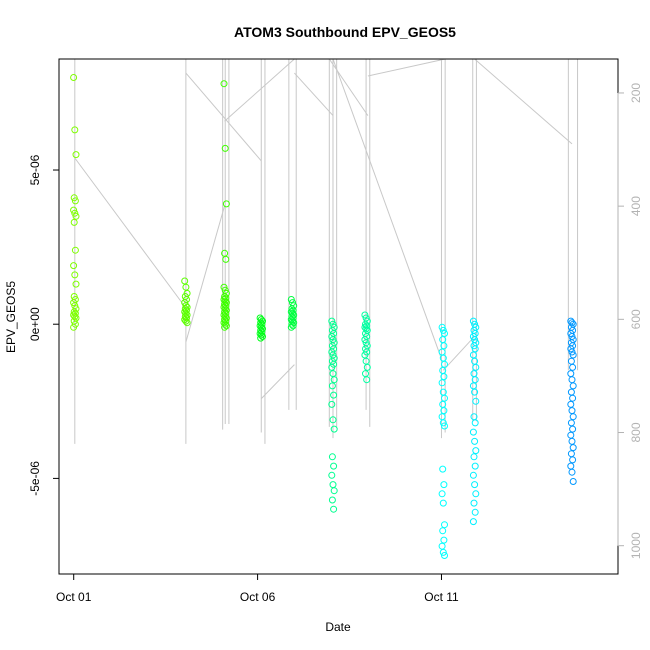  What do you see at coordinates (636, 93) in the screenshot?
I see `y2-tick-label: 200` at bounding box center [636, 93].